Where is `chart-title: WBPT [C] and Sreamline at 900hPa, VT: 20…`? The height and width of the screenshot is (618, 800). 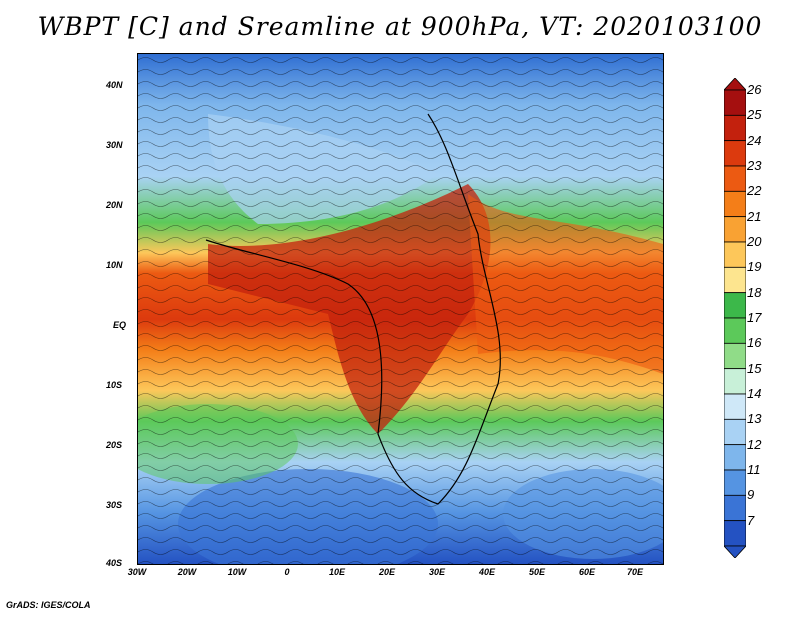 chart-title: WBPT [C] and Sreamline at 900hPa, VT: 20… is located at coordinates (400, 26).